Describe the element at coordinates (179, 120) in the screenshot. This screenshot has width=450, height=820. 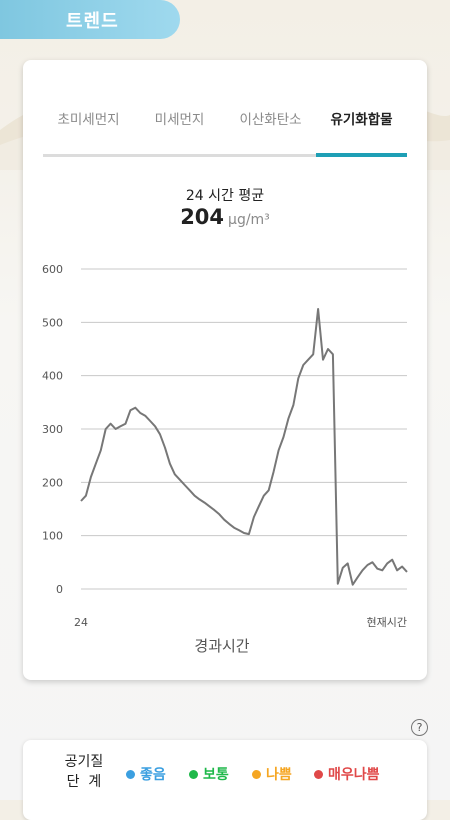
I see `tab-fine-dust: 미세먼지` at that location.